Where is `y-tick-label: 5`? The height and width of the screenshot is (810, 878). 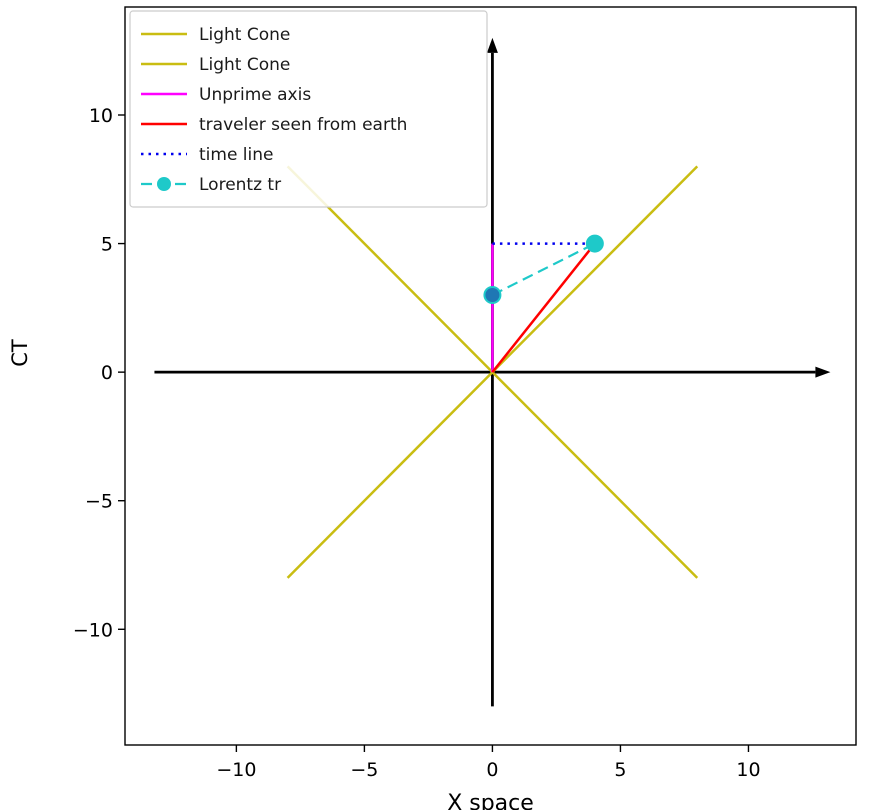 y-tick-label: 5 is located at coordinates (107, 245).